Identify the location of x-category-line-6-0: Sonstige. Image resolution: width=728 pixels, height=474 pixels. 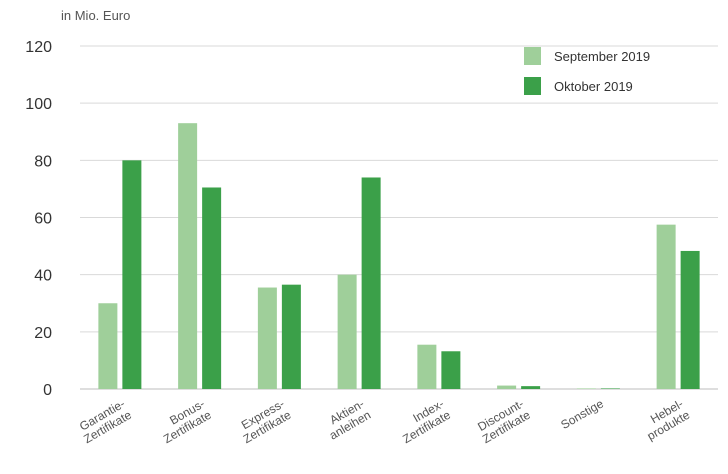
(582, 414).